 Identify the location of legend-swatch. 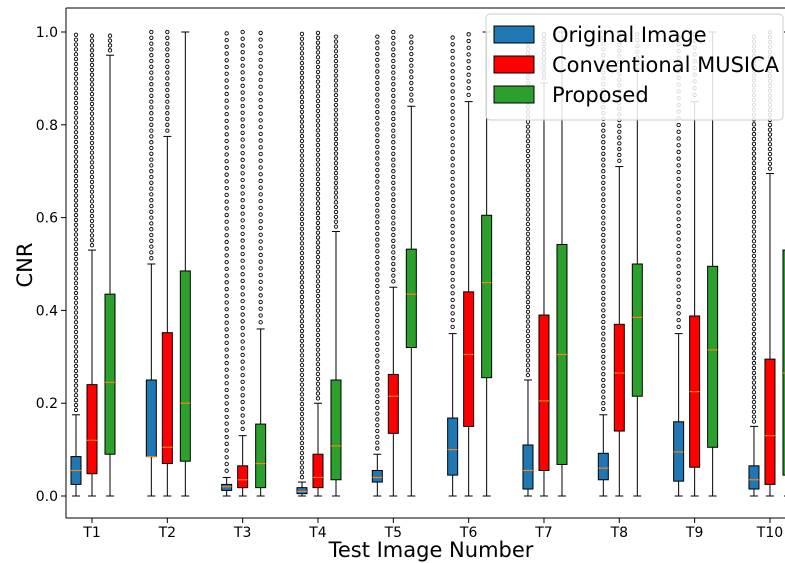
(514, 64).